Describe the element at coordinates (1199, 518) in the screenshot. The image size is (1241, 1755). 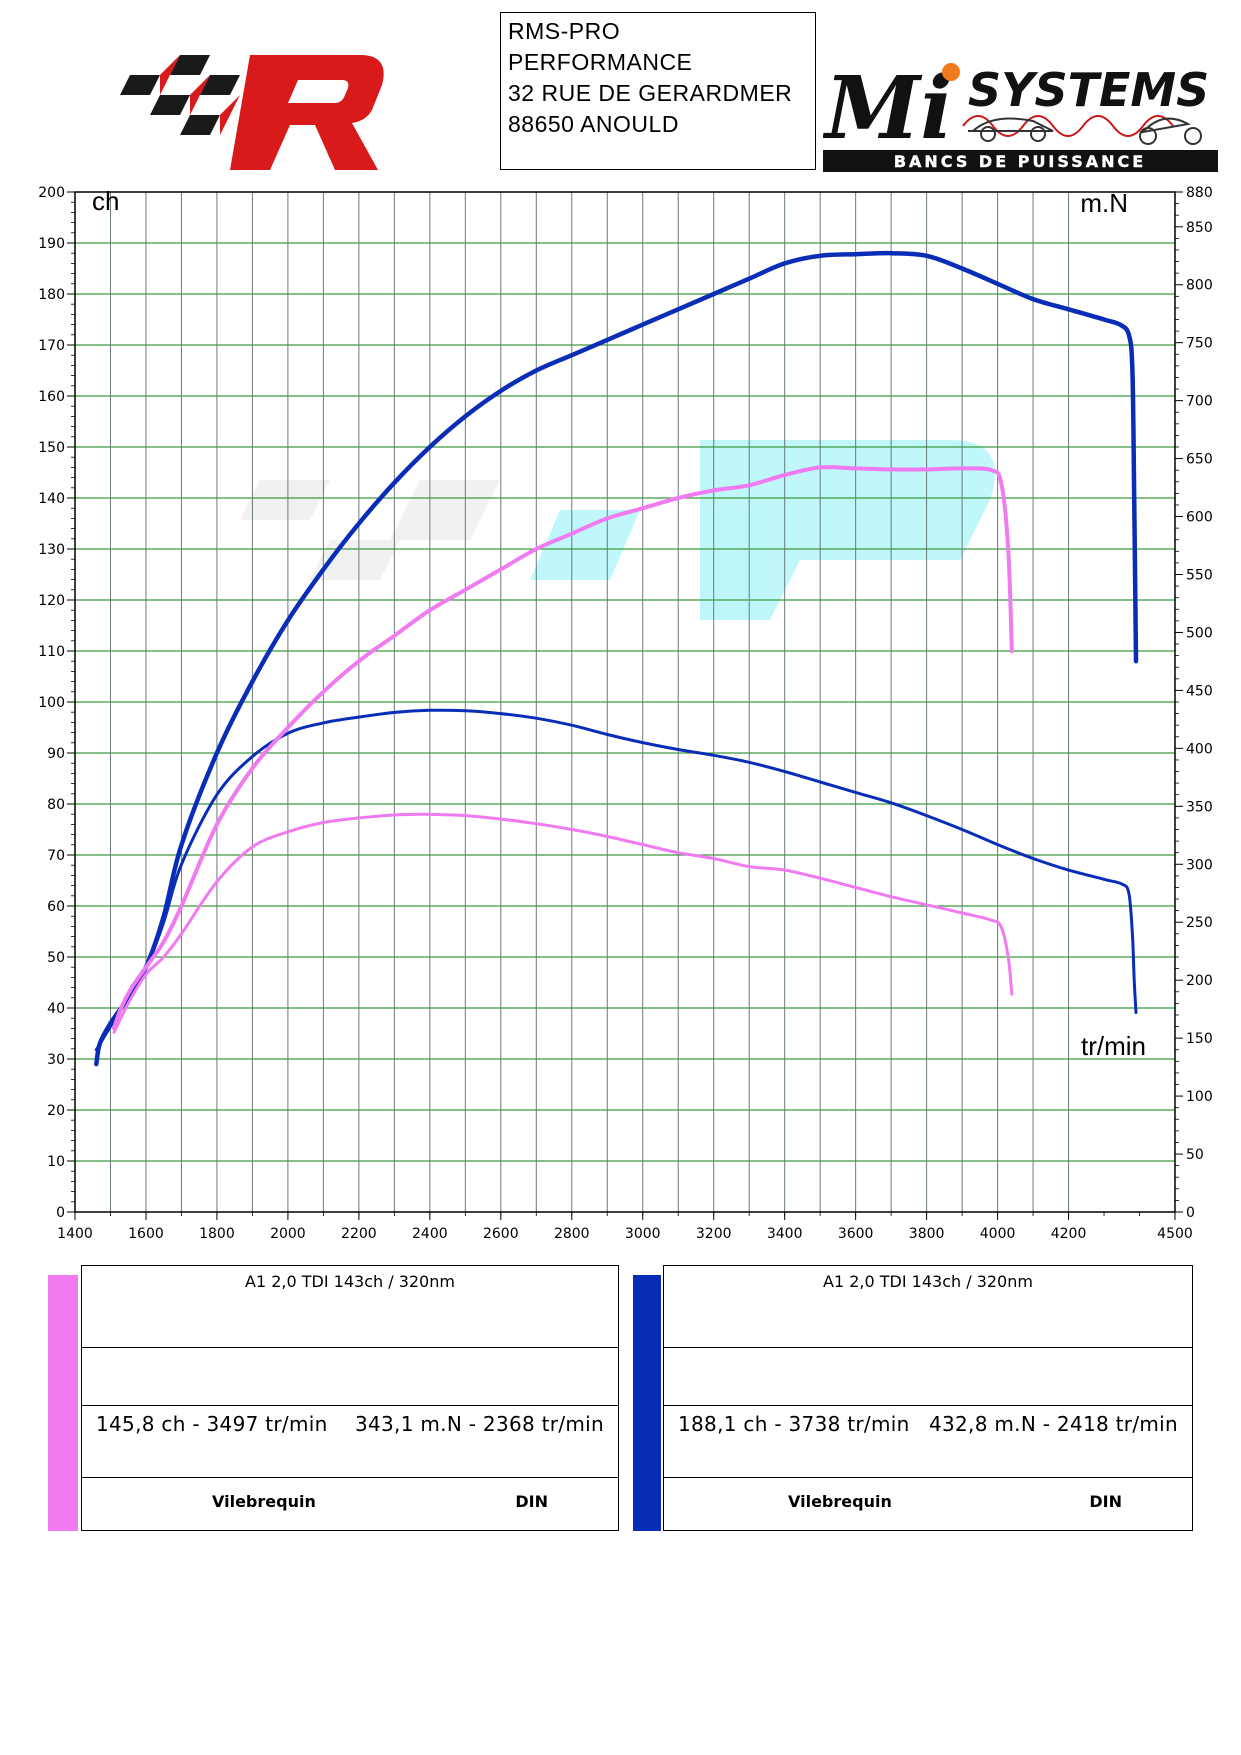
I see `right-tick-label: 600` at that location.